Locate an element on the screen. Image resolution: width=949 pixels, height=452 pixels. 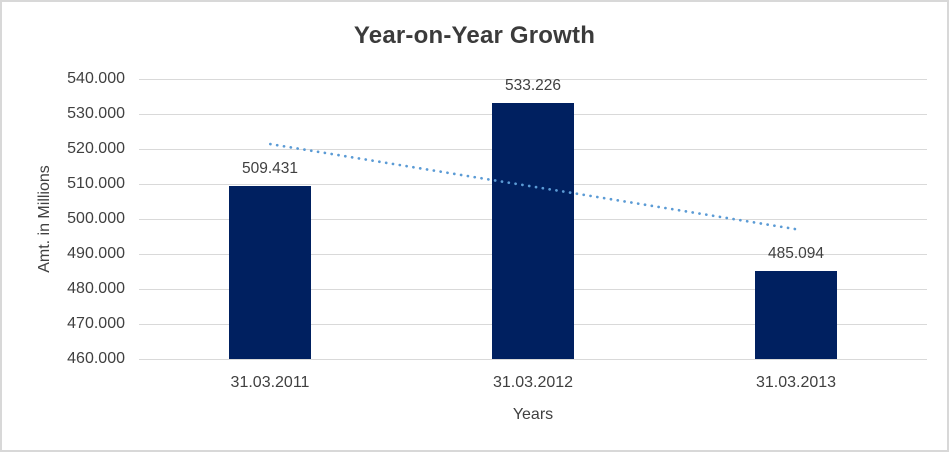
y-tick-label: 500.000 is located at coordinates (96, 218).